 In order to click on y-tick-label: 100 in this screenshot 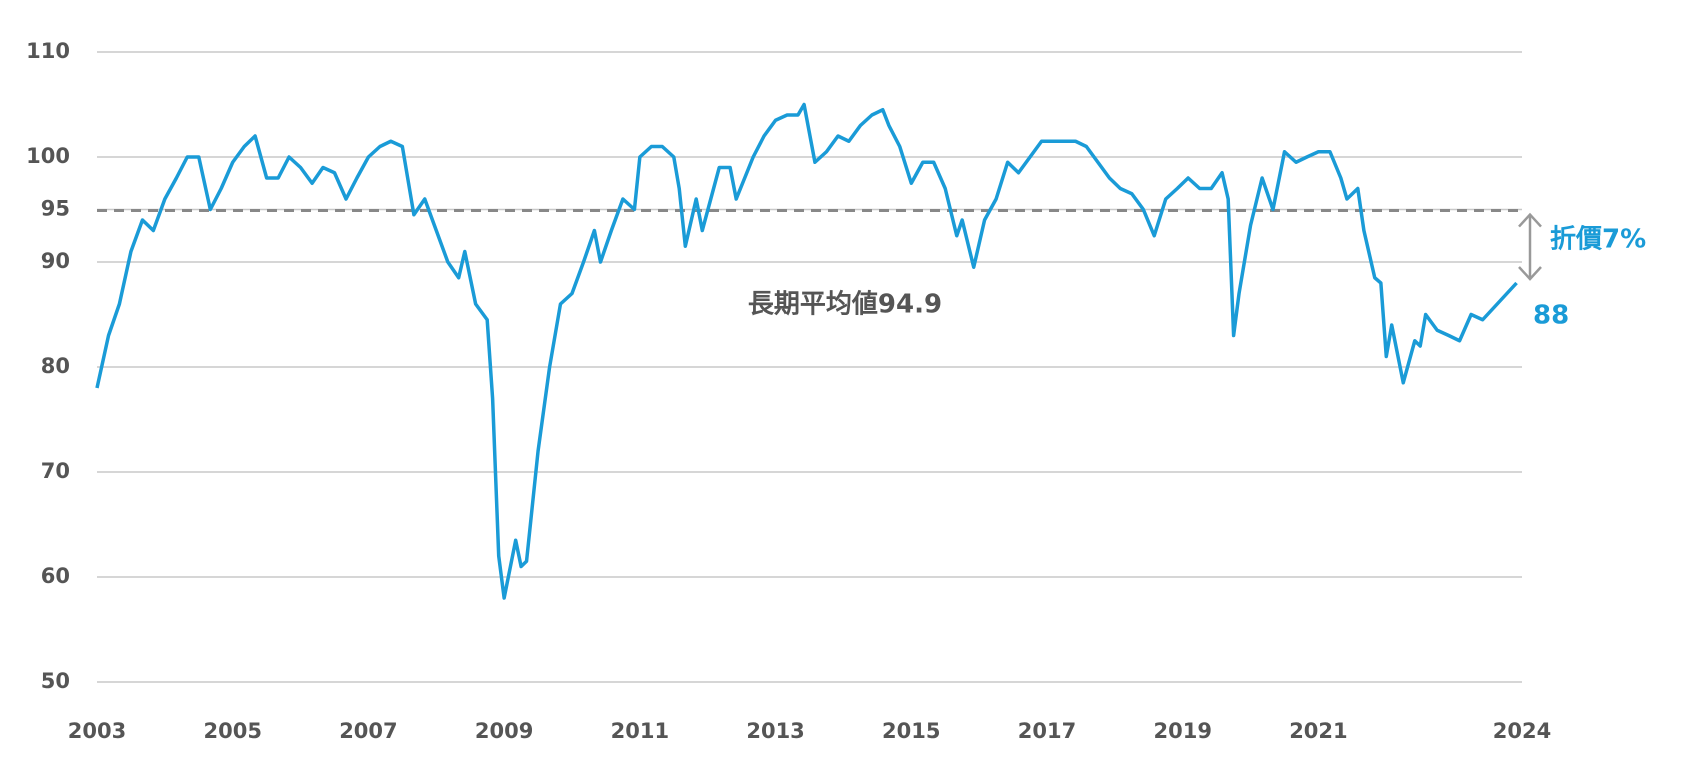, I will do `click(48, 156)`.